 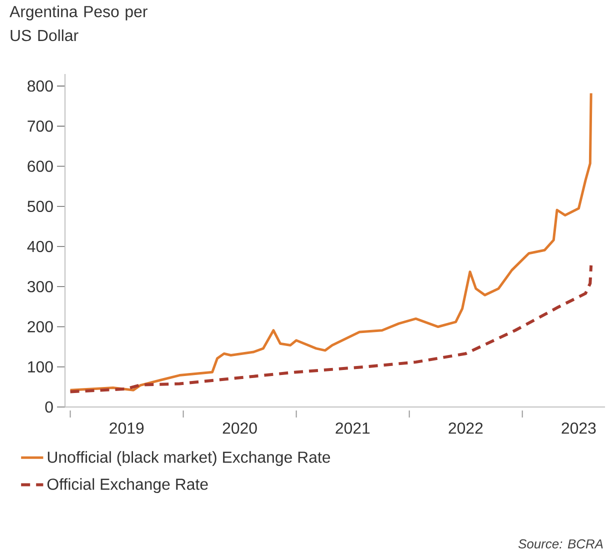 I want to click on x-tick-label: 2019, so click(x=127, y=428).